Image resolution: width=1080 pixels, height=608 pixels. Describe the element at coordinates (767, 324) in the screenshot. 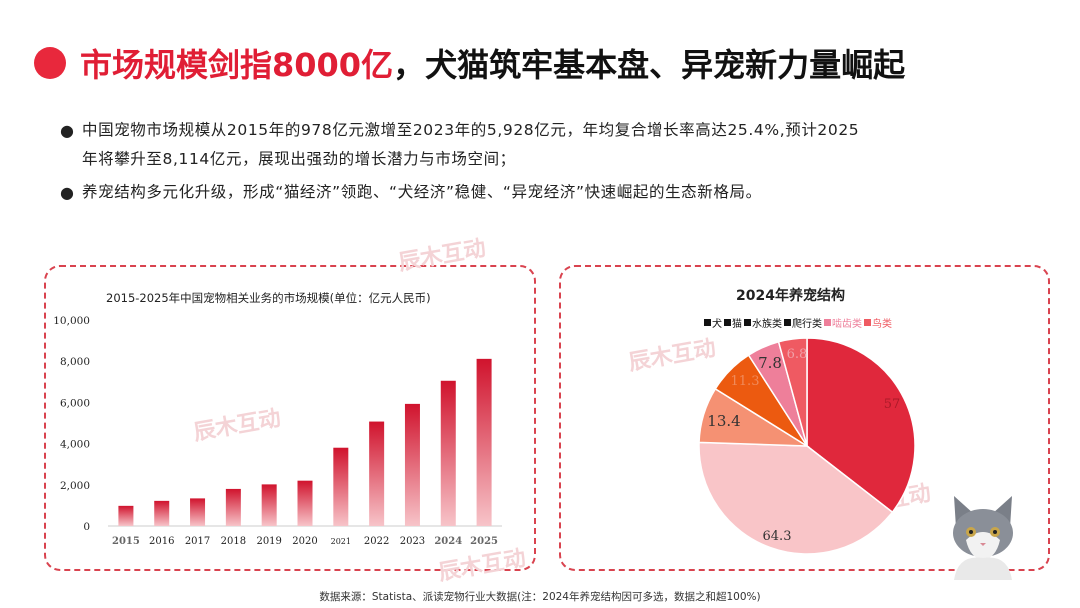

I see `legend-label: 水族类` at that location.